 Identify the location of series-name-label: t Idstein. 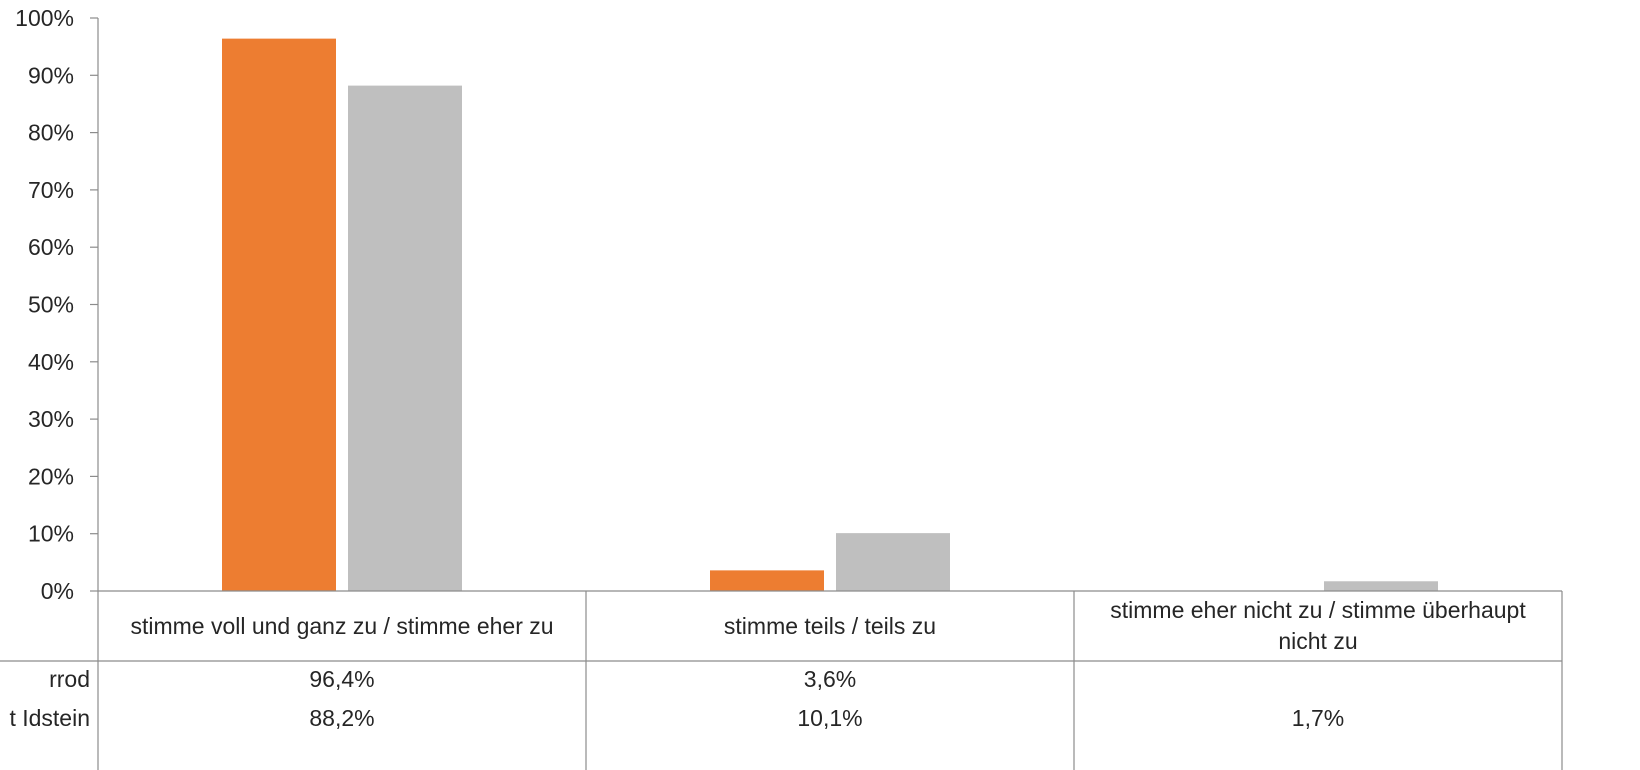
(49, 718).